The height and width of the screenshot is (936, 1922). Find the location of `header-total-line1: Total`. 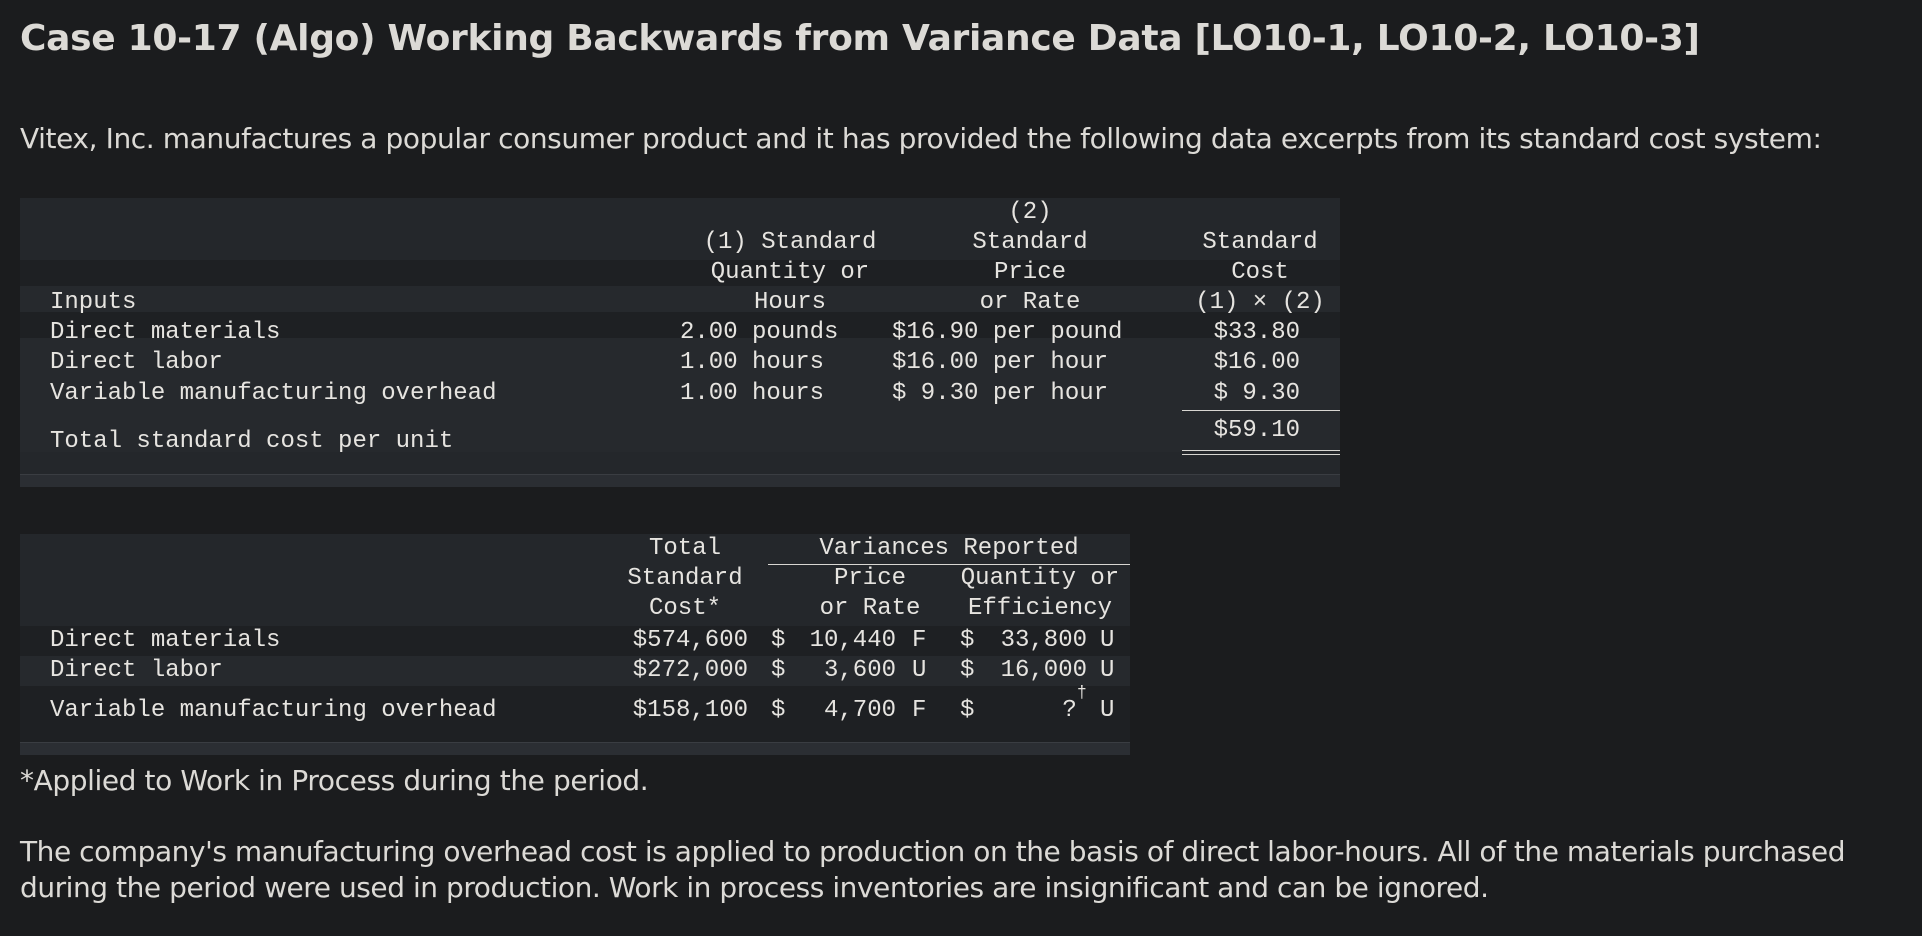

header-total-line1: Total is located at coordinates (684, 548).